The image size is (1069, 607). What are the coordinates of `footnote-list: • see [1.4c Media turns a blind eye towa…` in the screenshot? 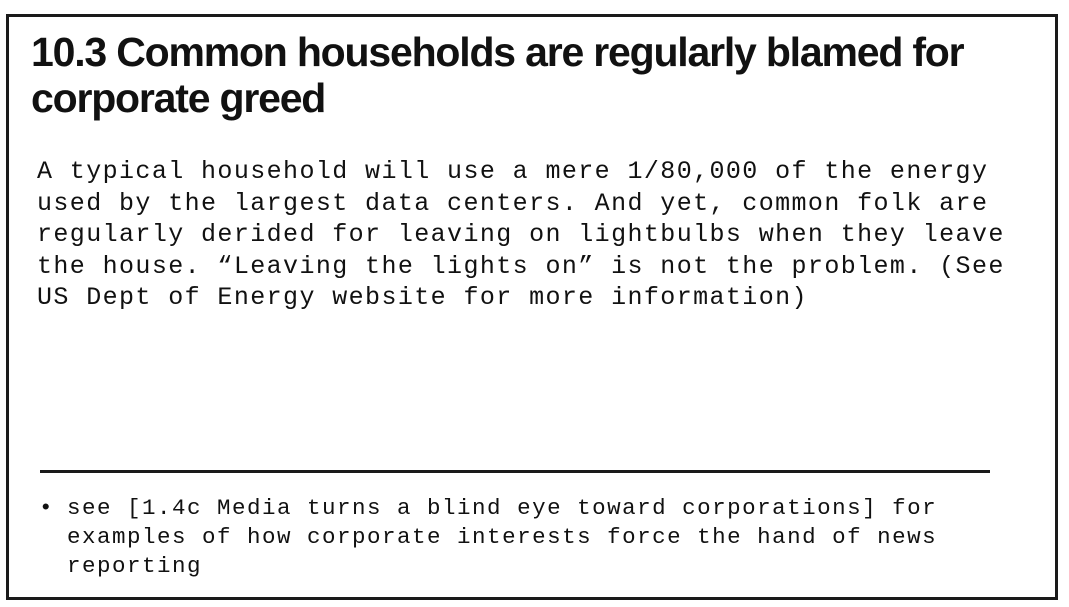 It's located at (532, 537).